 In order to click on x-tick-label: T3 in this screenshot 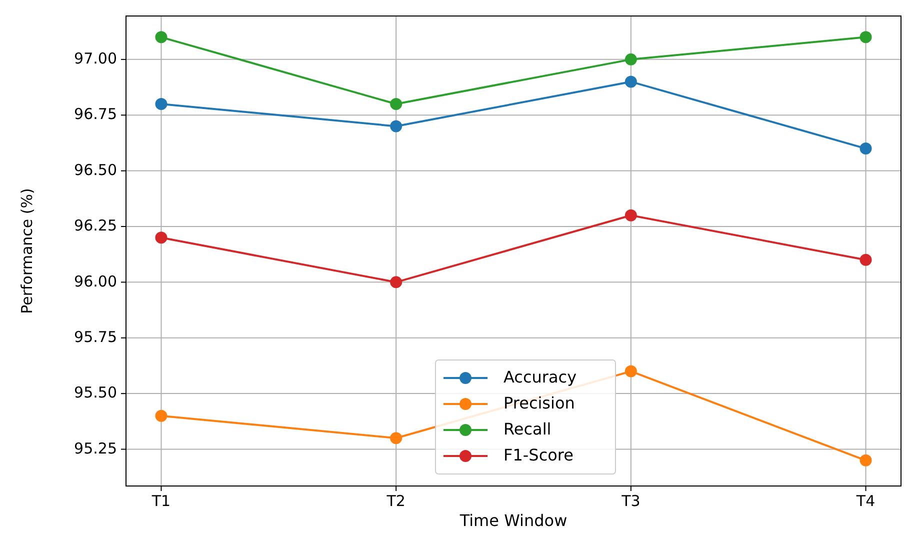, I will do `click(630, 501)`.